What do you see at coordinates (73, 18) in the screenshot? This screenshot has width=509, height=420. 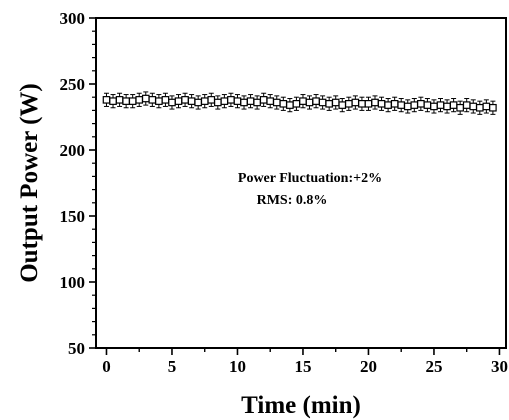 I see `y-tick-label: 300` at bounding box center [73, 18].